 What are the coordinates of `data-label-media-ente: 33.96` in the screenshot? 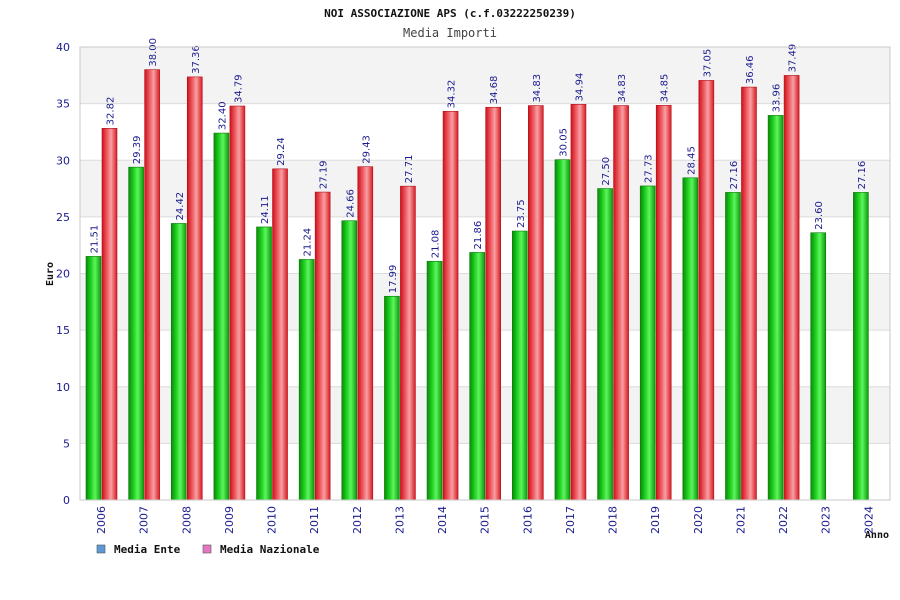 It's located at (777, 98).